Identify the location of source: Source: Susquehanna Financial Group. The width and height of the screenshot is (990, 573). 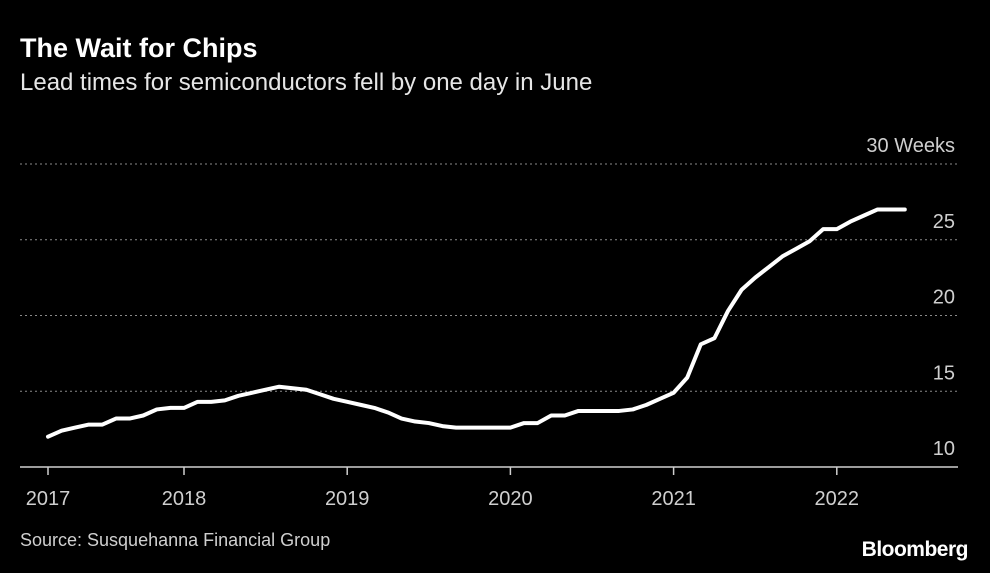
(175, 540).